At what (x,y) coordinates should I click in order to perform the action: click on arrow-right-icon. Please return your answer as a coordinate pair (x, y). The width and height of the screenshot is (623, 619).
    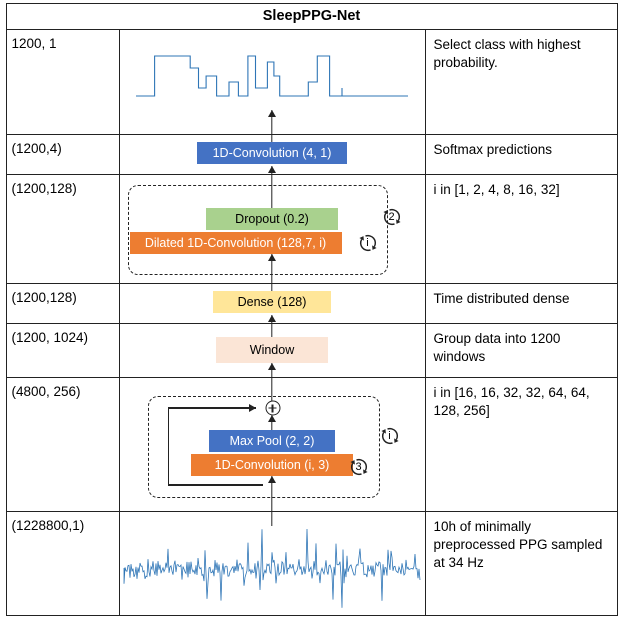
    Looking at the image, I should click on (252, 407).